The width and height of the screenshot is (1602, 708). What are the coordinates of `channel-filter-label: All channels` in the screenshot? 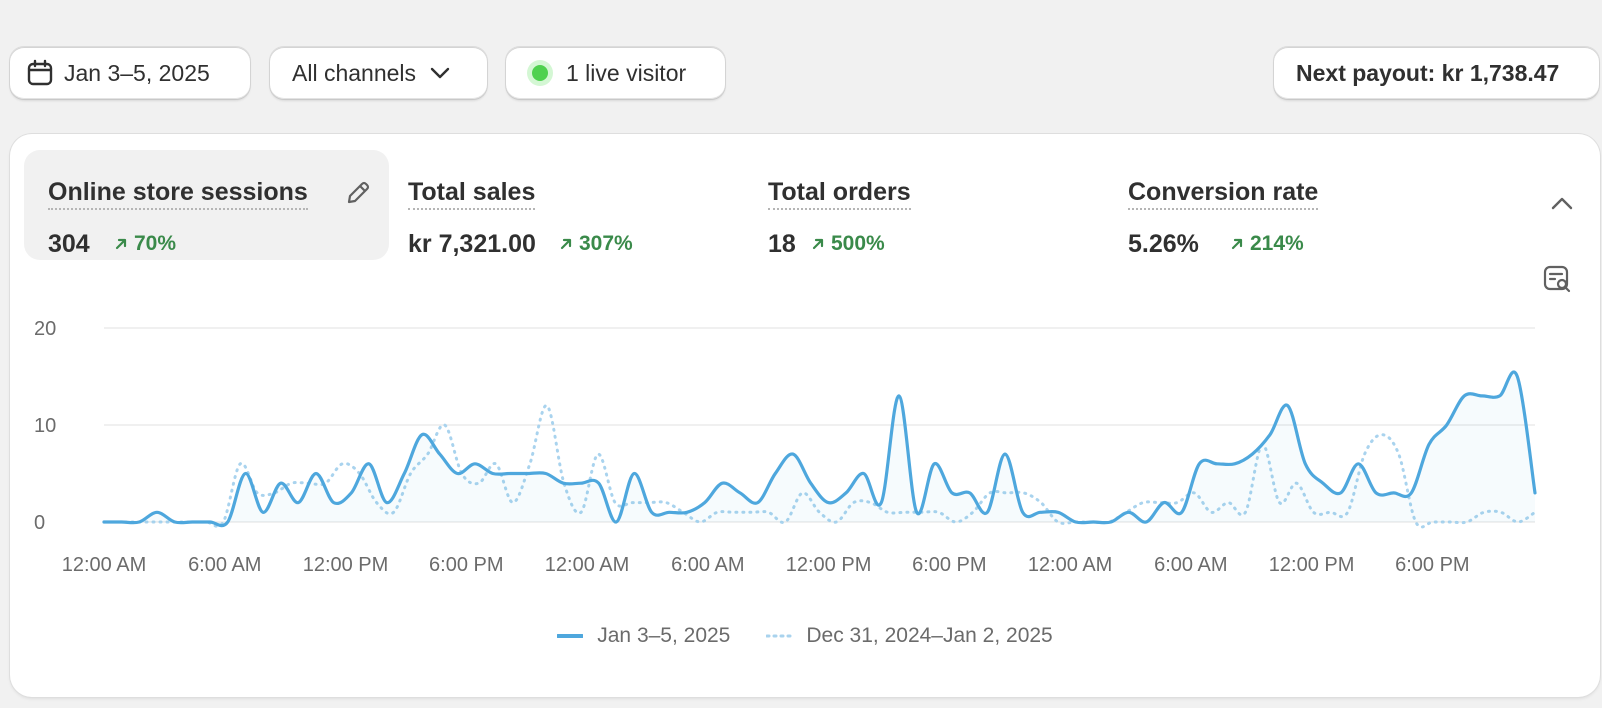 It's located at (354, 72).